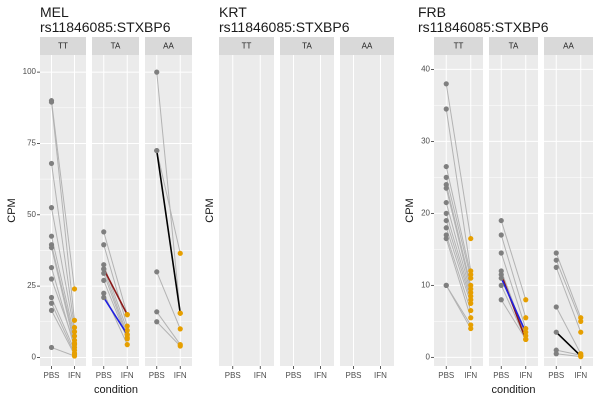  What do you see at coordinates (307, 46) in the screenshot?
I see `krt-facet-ta-strip` at bounding box center [307, 46].